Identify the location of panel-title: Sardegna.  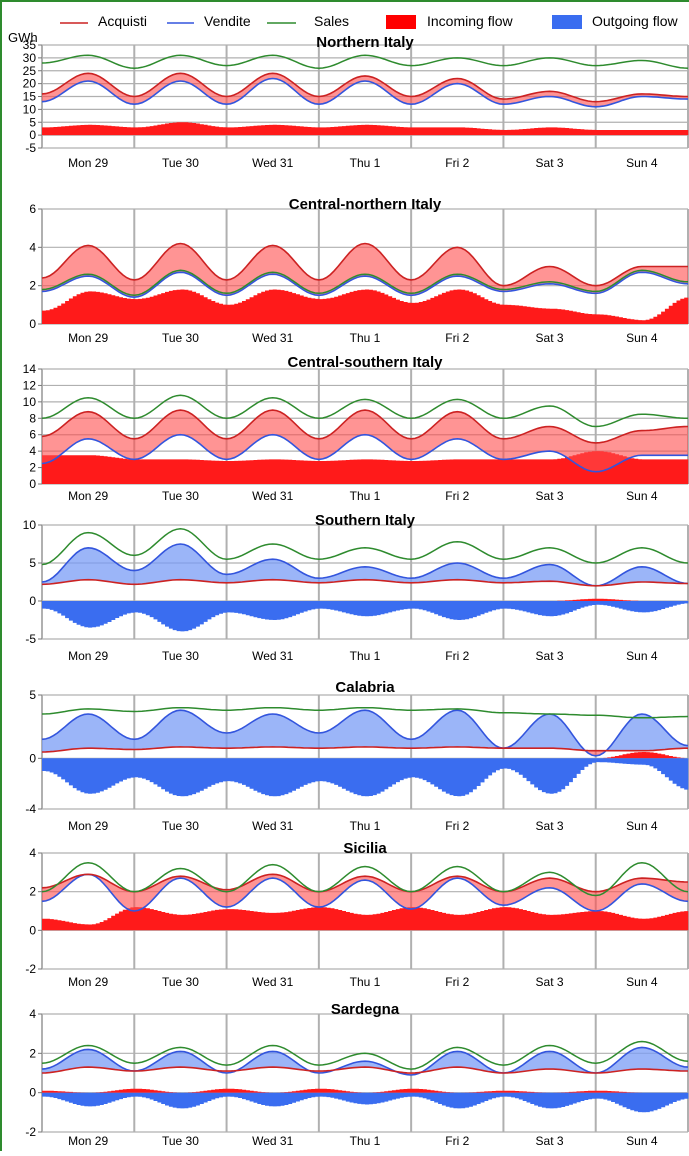
(365, 1009).